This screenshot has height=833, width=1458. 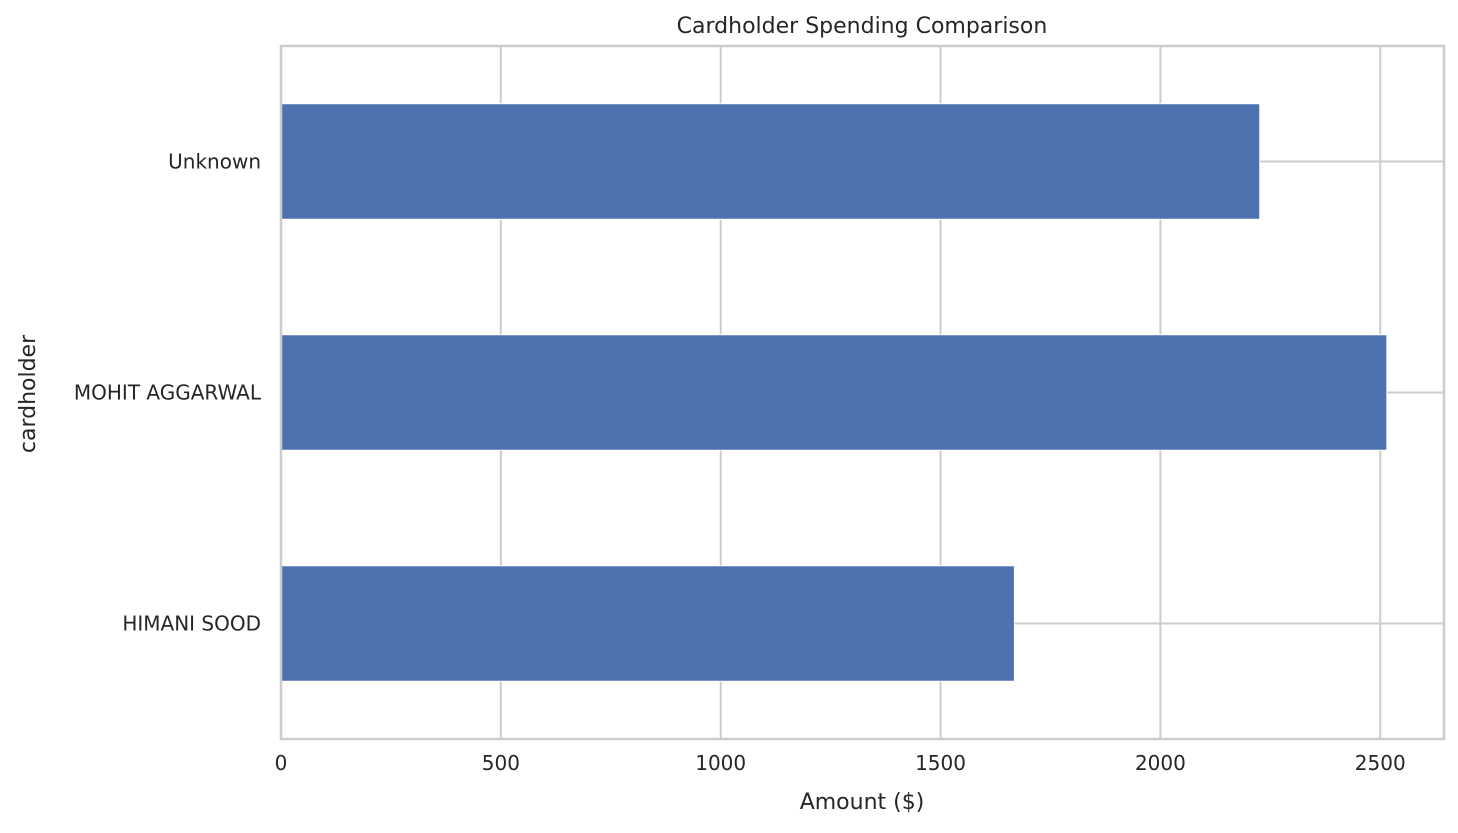 What do you see at coordinates (28, 393) in the screenshot?
I see `y-axis-label: cardholder` at bounding box center [28, 393].